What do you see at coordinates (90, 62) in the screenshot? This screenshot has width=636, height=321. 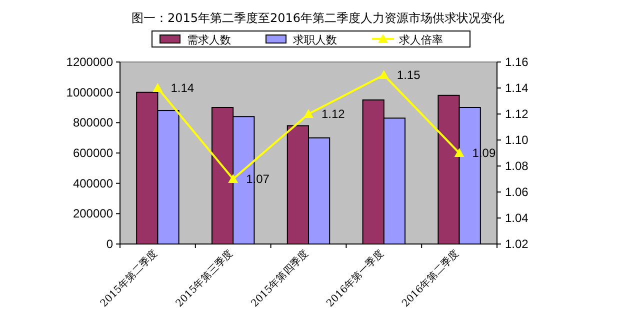 I see `y-tick-label: 1200000` at bounding box center [90, 62].